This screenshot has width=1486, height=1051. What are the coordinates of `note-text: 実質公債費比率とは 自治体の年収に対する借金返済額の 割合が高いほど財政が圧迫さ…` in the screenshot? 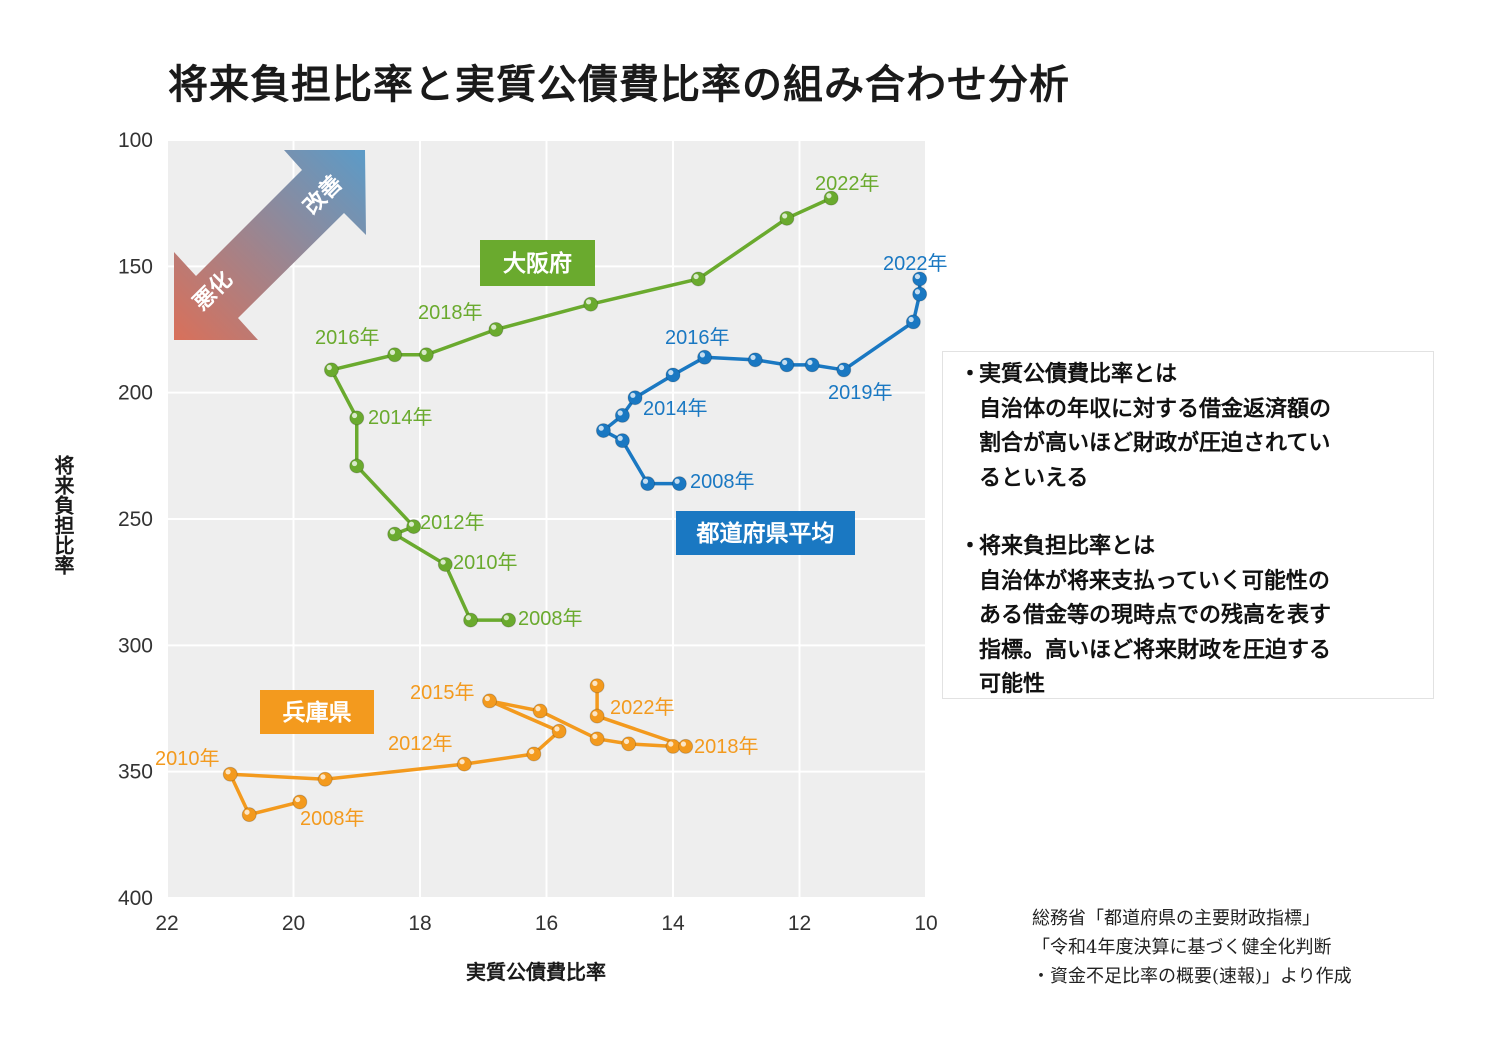 It's located at (1155, 426).